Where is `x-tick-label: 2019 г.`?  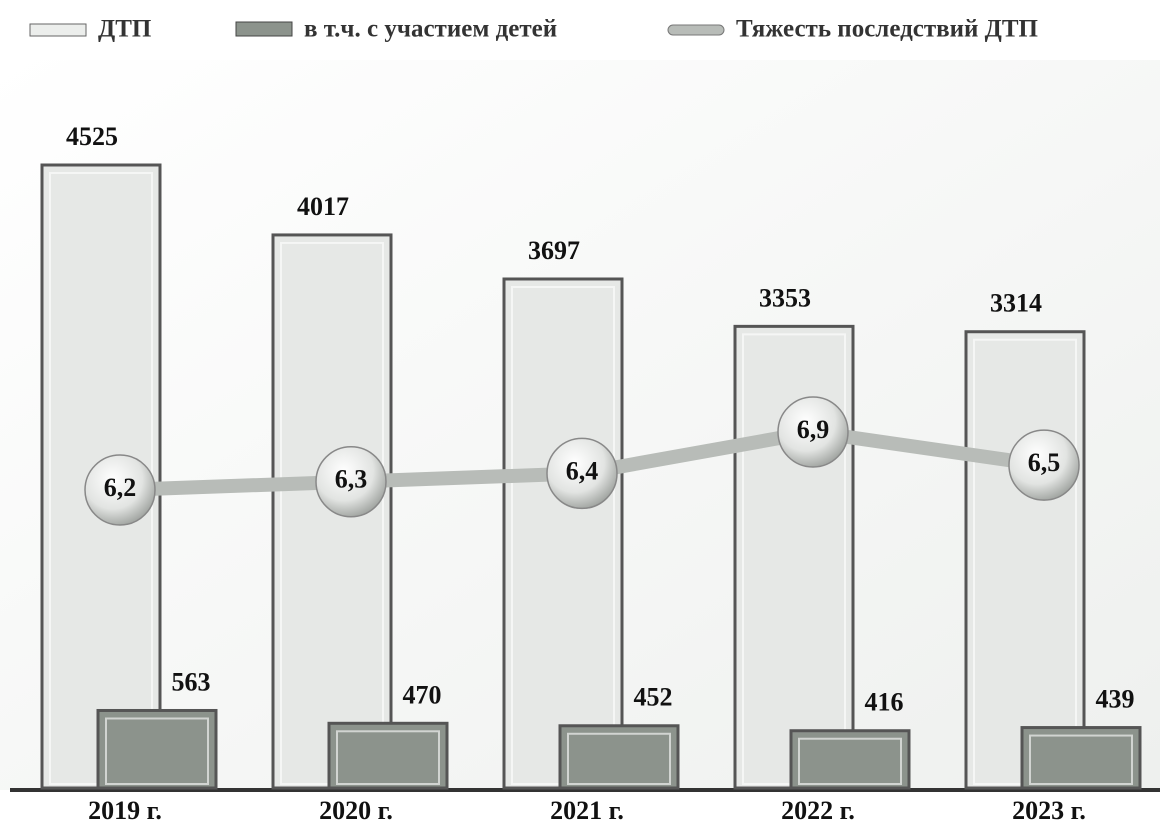
x-tick-label: 2019 г. is located at coordinates (125, 810).